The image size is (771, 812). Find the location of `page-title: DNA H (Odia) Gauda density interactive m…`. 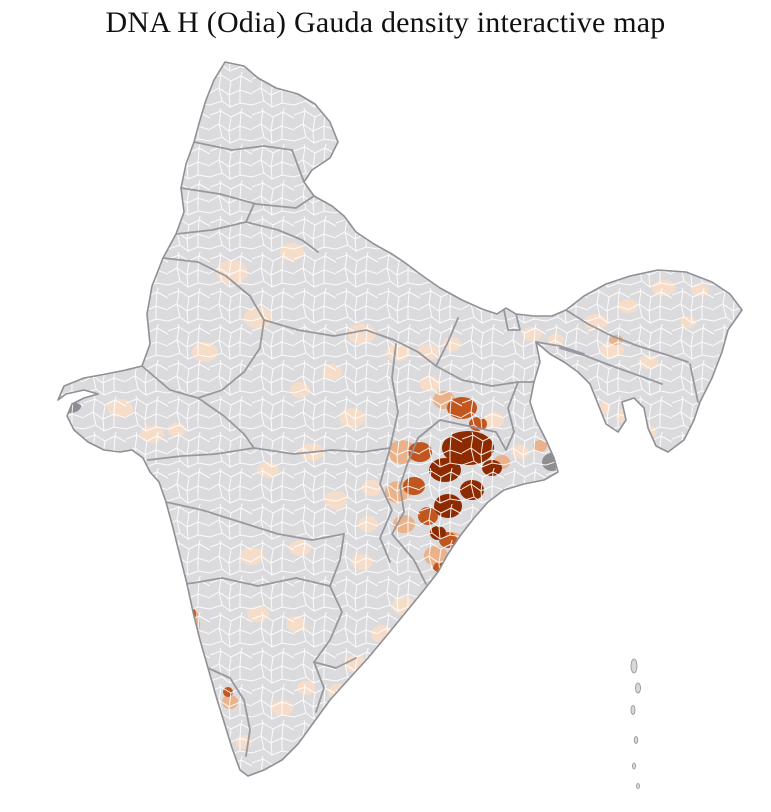

page-title: DNA H (Odia) Gauda density interactive m… is located at coordinates (385, 22).